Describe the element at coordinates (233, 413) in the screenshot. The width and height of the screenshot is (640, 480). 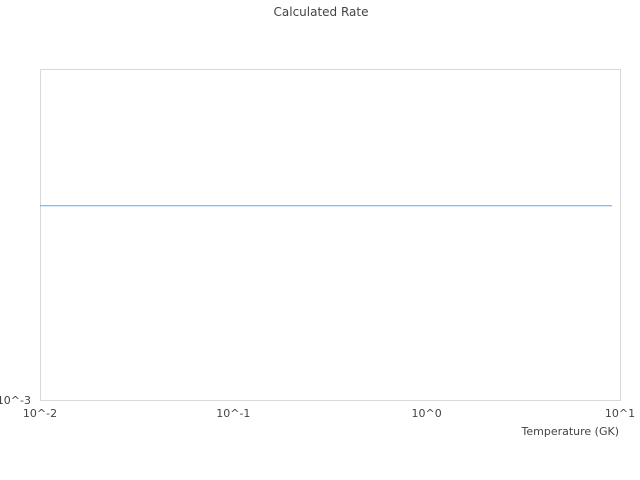
I see `x-tick-label: 10^-1` at that location.